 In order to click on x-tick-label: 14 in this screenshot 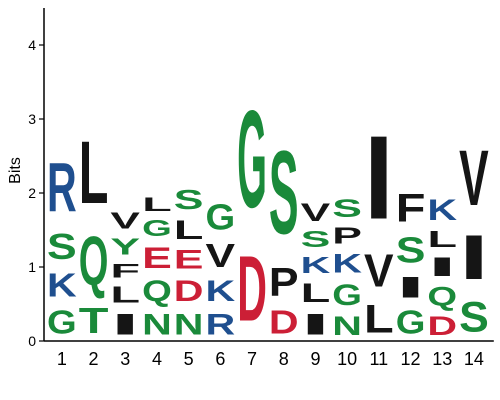, I will do `click(474, 359)`.